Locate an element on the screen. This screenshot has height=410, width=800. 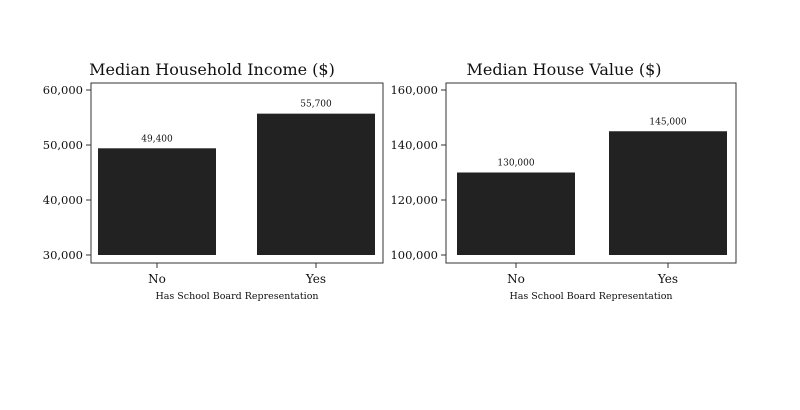
y-tick-label: 160,000 is located at coordinates (414, 90).